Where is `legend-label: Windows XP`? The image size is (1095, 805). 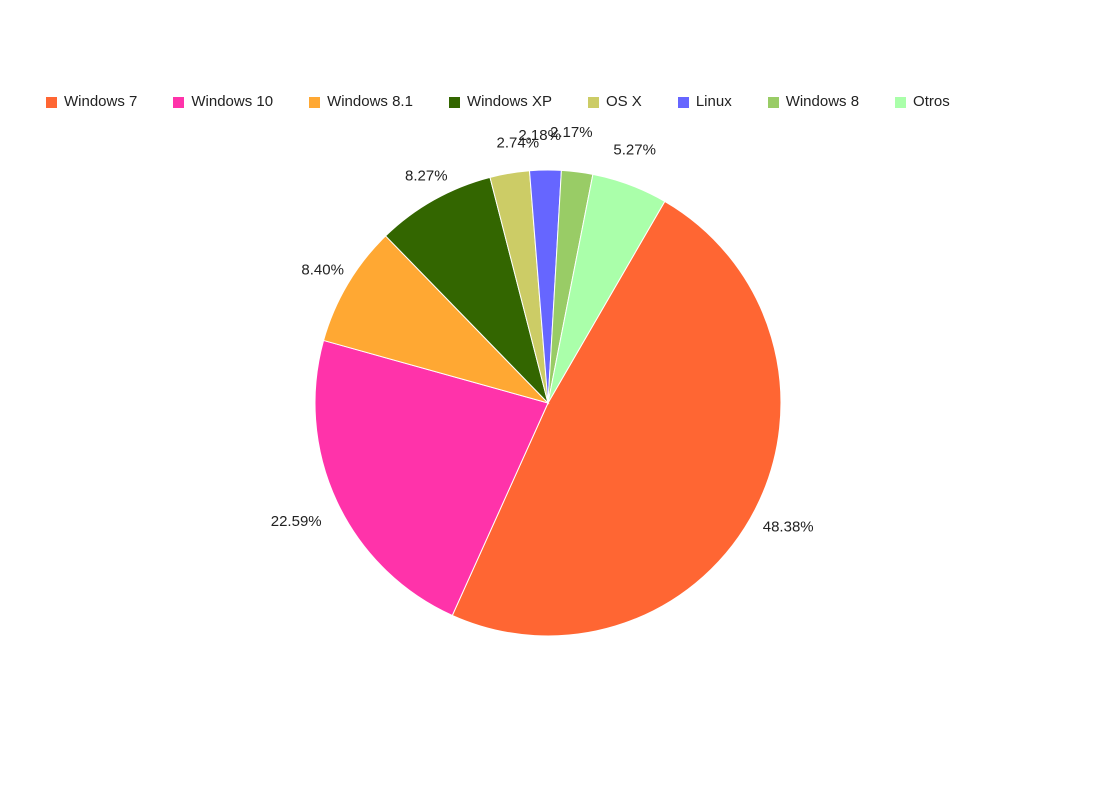
legend-label: Windows XP is located at coordinates (509, 101).